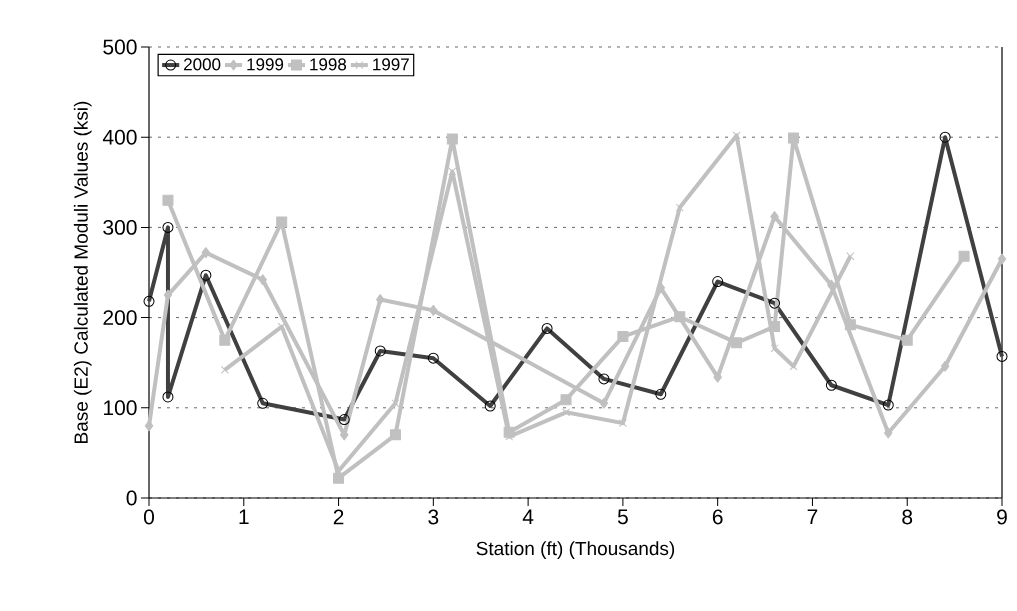 The height and width of the screenshot is (611, 1017). I want to click on y-tick-label: 400, so click(119, 137).